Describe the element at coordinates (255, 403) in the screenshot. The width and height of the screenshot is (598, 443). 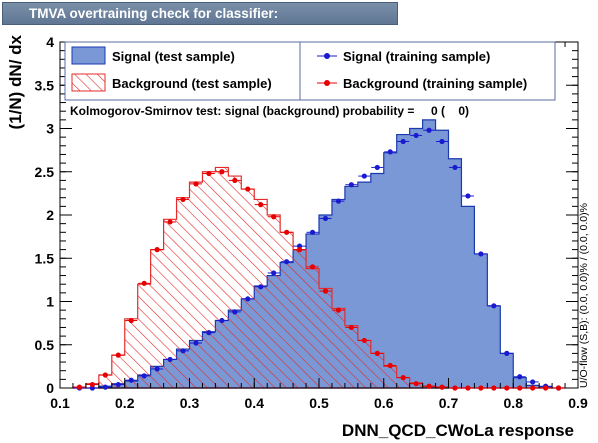
I see `x-tick-label: 0.4` at that location.